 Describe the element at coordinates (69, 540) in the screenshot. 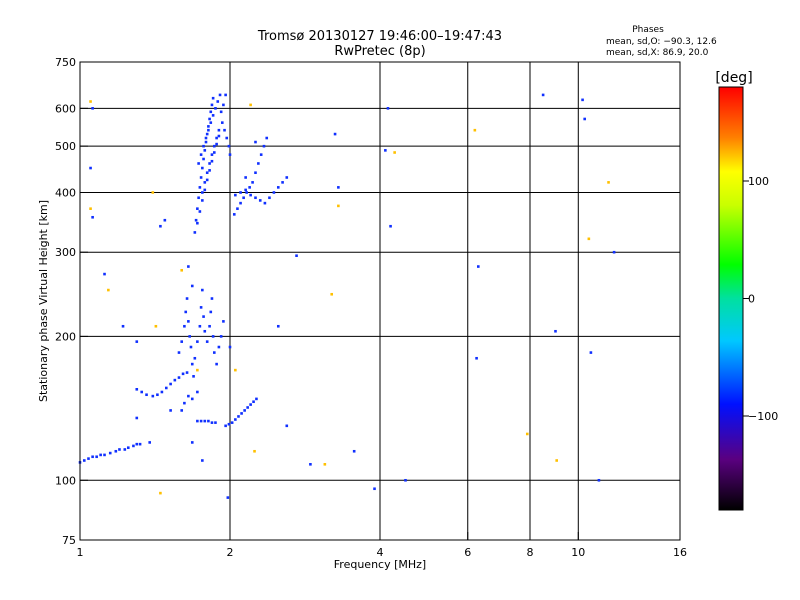

I see `y-tick-label: 75` at that location.